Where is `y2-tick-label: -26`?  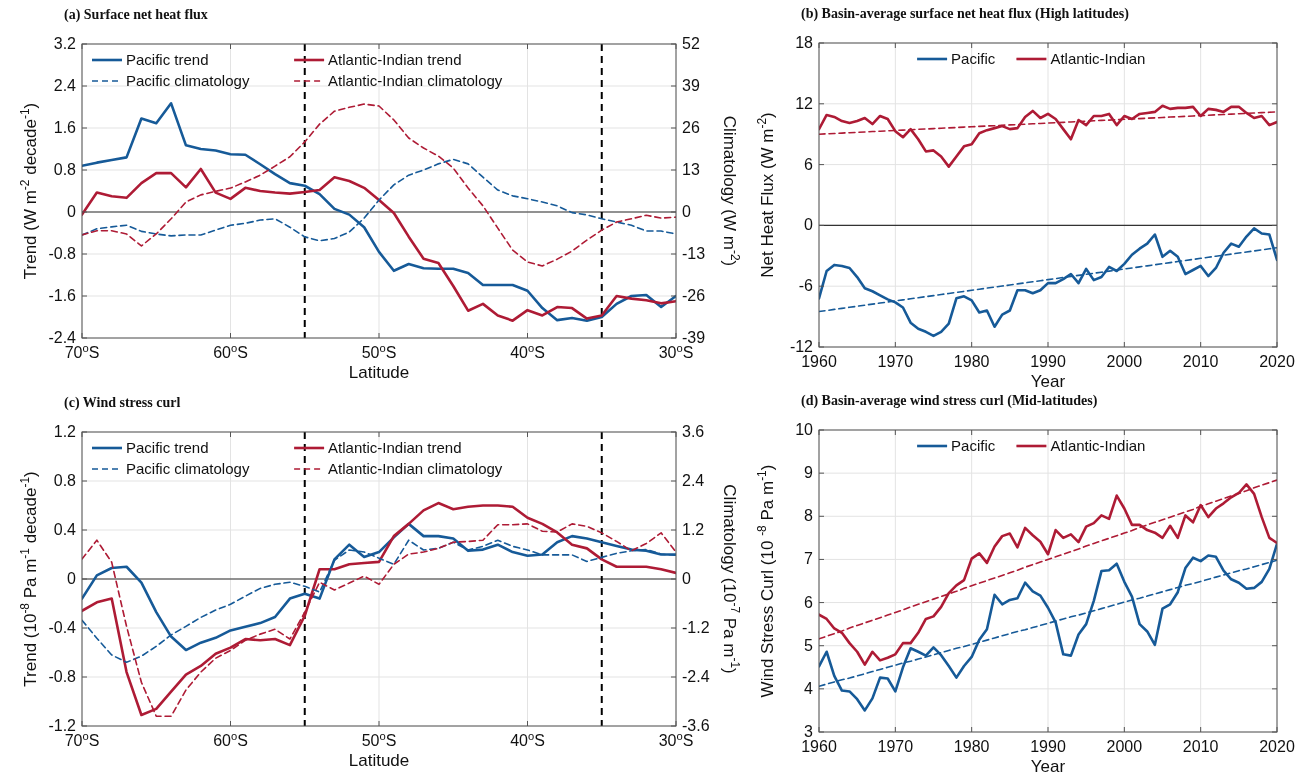
y2-tick-label: -26 is located at coordinates (694, 295).